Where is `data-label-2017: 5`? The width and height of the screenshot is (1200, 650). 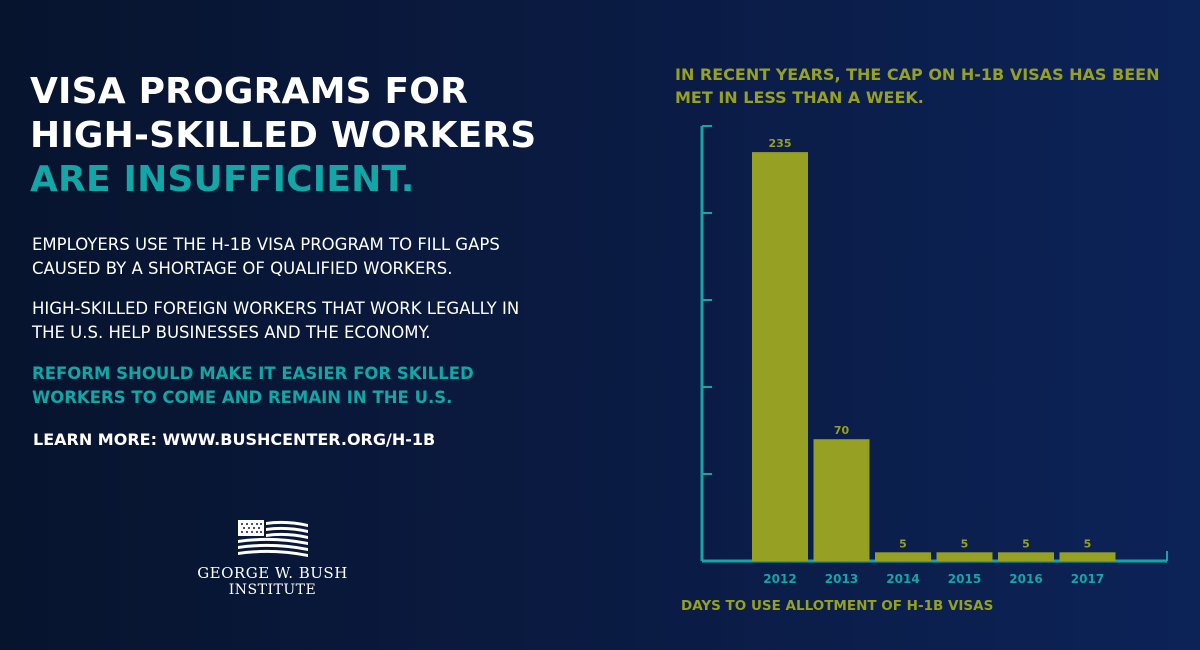
data-label-2017: 5 is located at coordinates (1088, 543).